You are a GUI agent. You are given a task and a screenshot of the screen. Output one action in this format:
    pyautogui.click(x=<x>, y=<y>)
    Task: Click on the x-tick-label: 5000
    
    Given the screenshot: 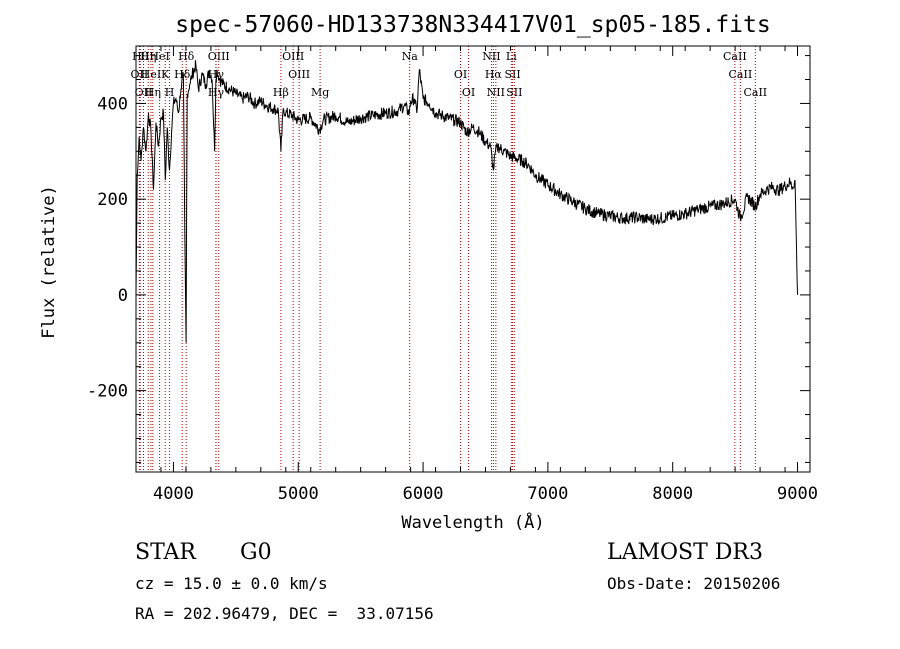 What is the action you would take?
    pyautogui.click(x=298, y=494)
    